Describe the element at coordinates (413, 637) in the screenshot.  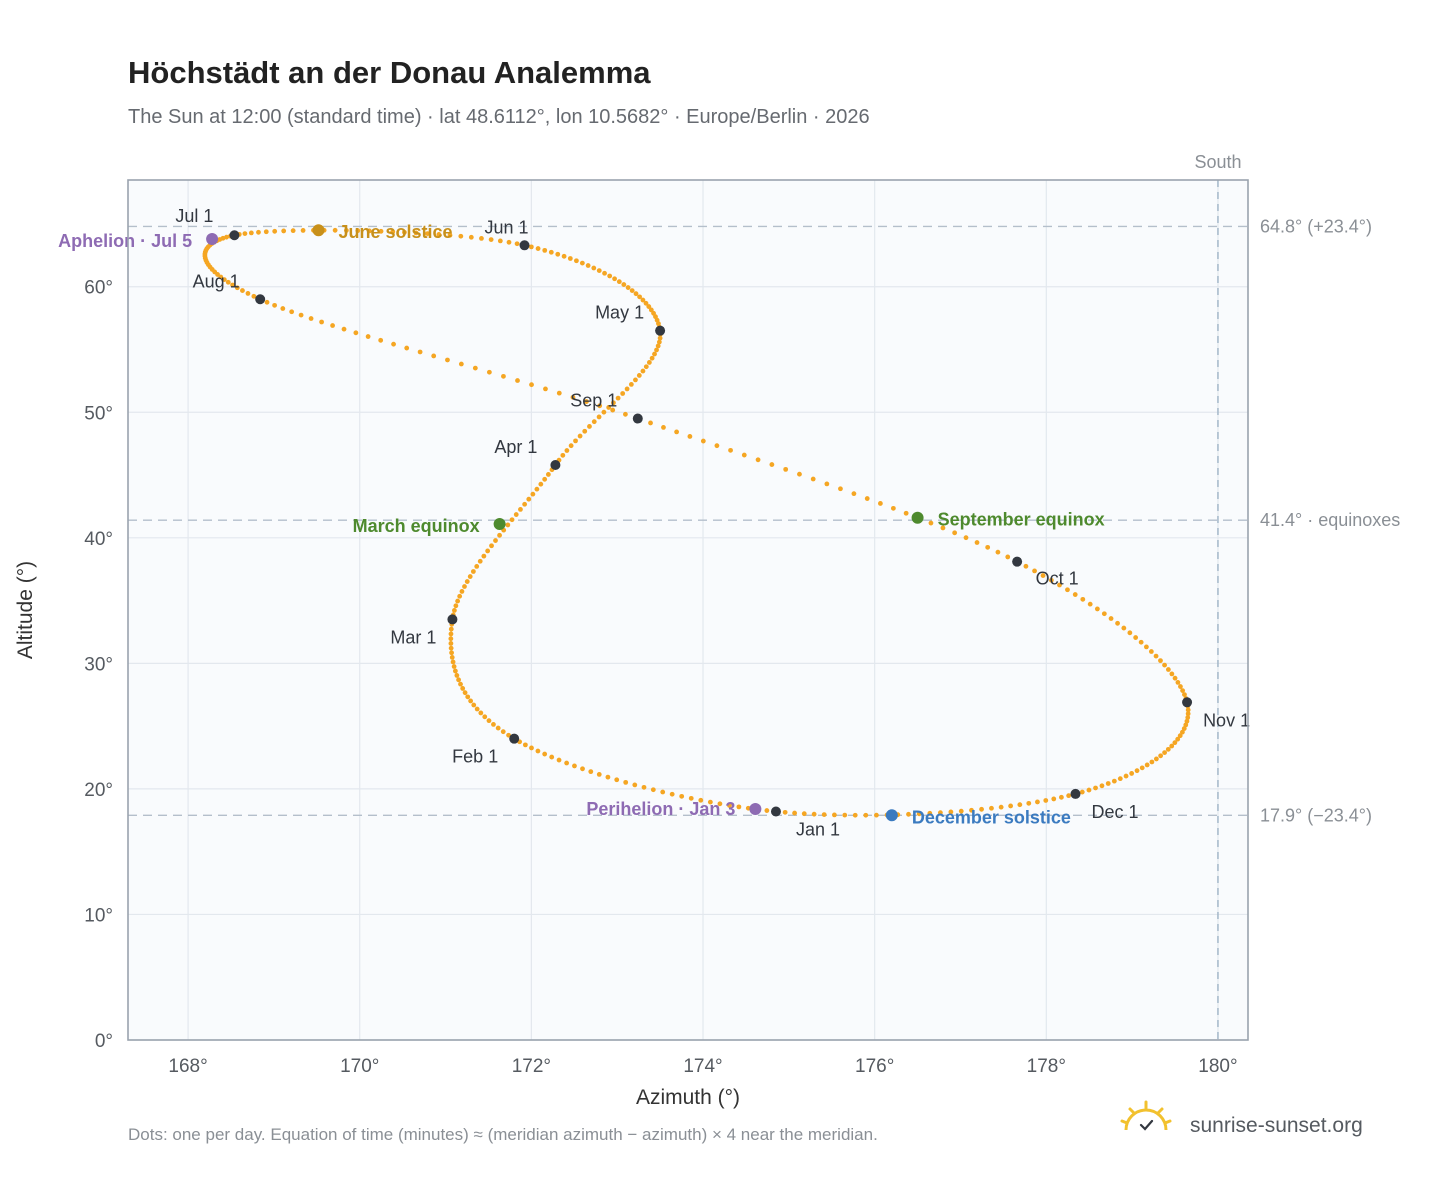
I see `month-label: Mar 1` at that location.